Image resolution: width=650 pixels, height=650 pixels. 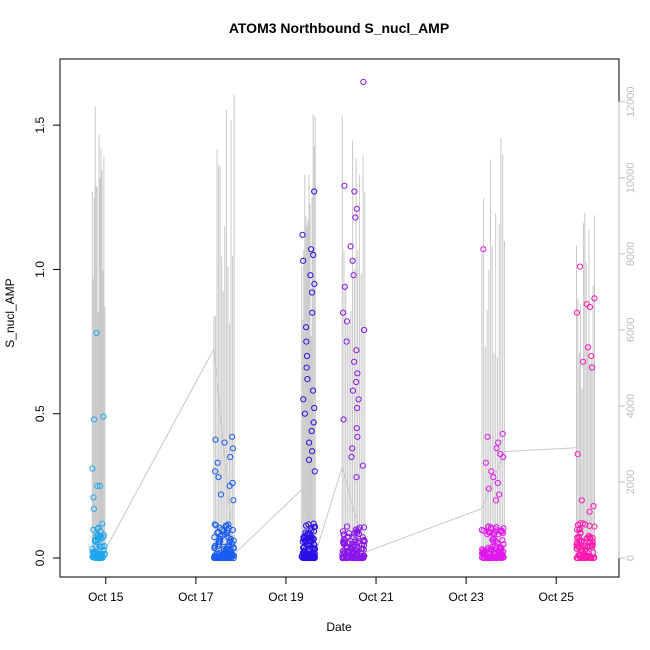 I want to click on y-tick-label: 0.5, so click(x=40, y=413).